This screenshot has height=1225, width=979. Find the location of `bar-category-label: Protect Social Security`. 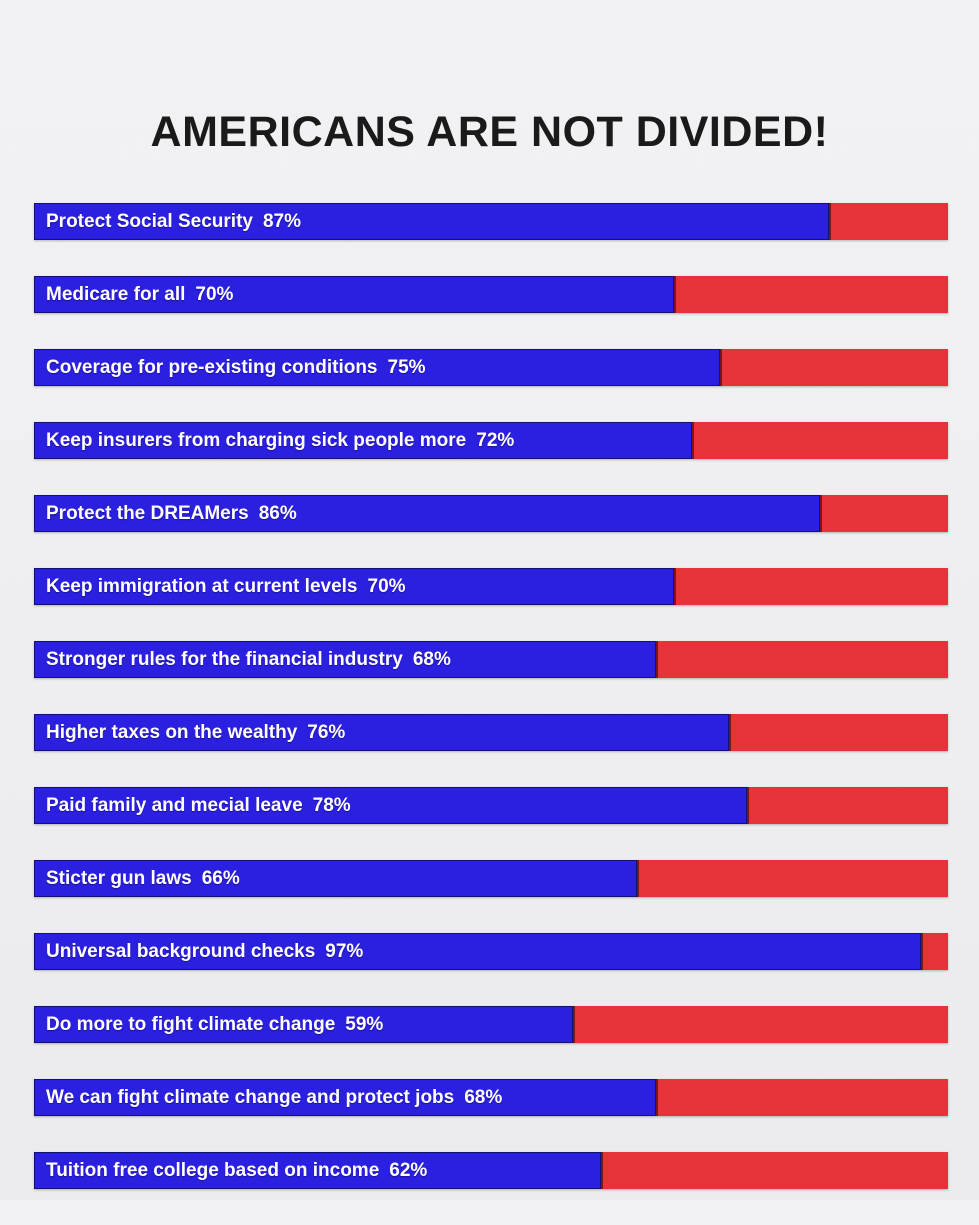

bar-category-label: Protect Social Security is located at coordinates (149, 221).